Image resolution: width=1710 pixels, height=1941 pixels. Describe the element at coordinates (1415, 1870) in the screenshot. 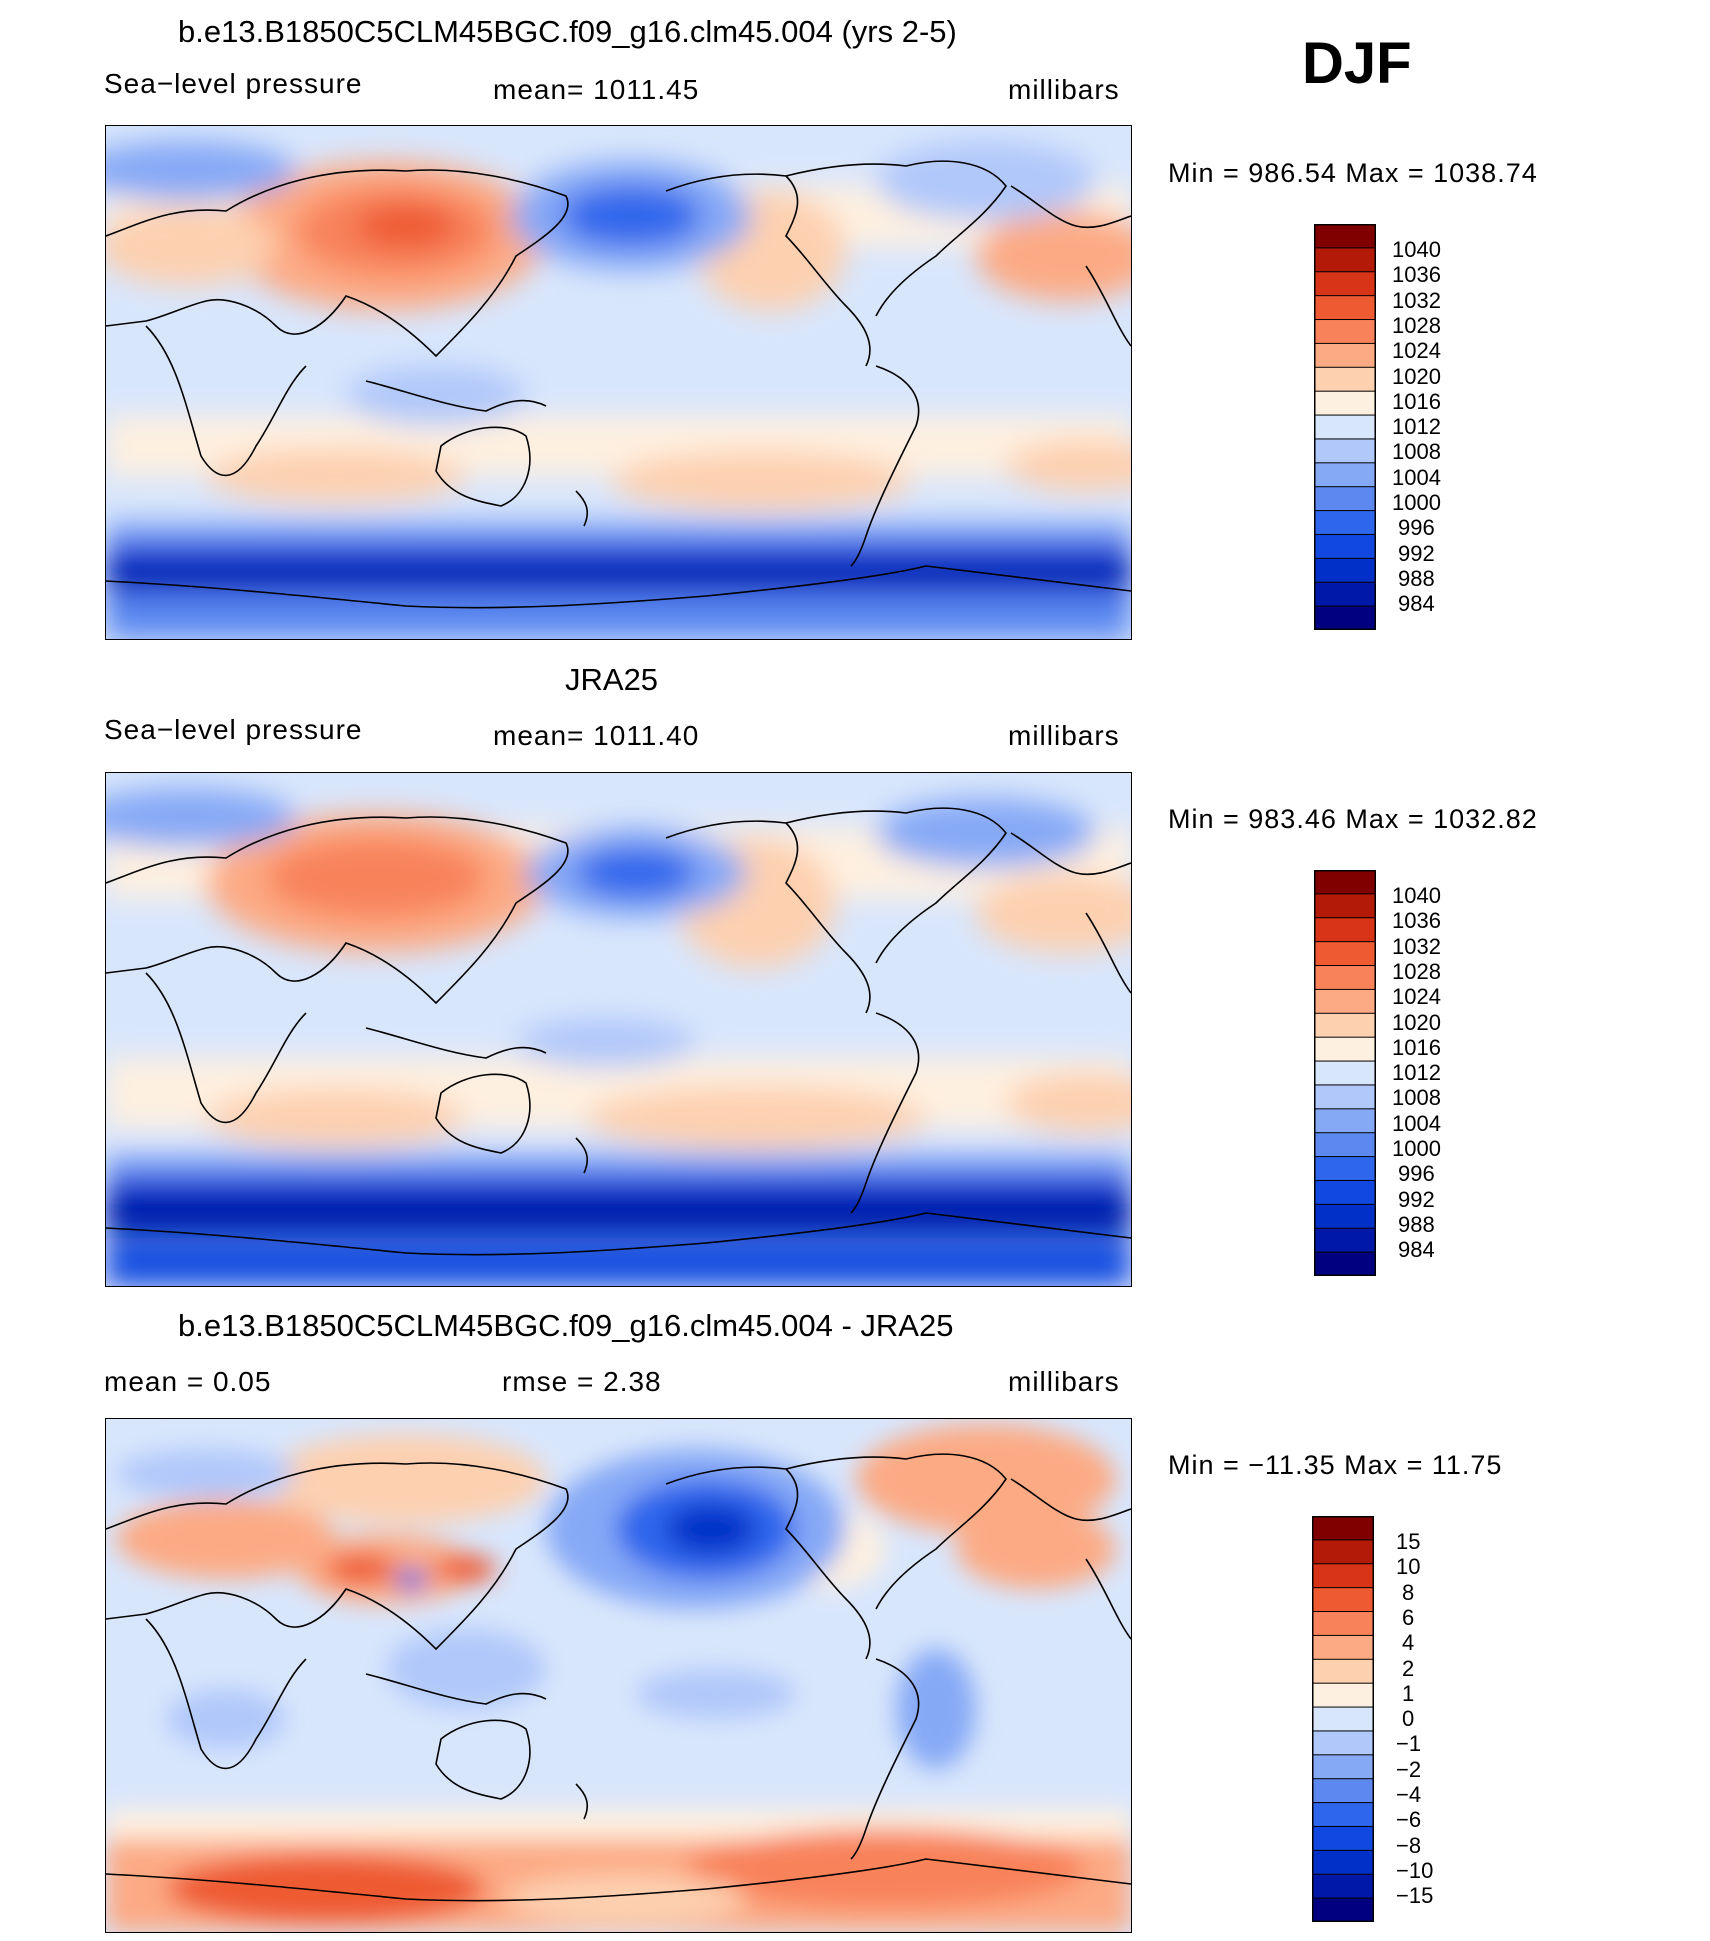

I see `panel-3-colorbar-label: −10` at that location.